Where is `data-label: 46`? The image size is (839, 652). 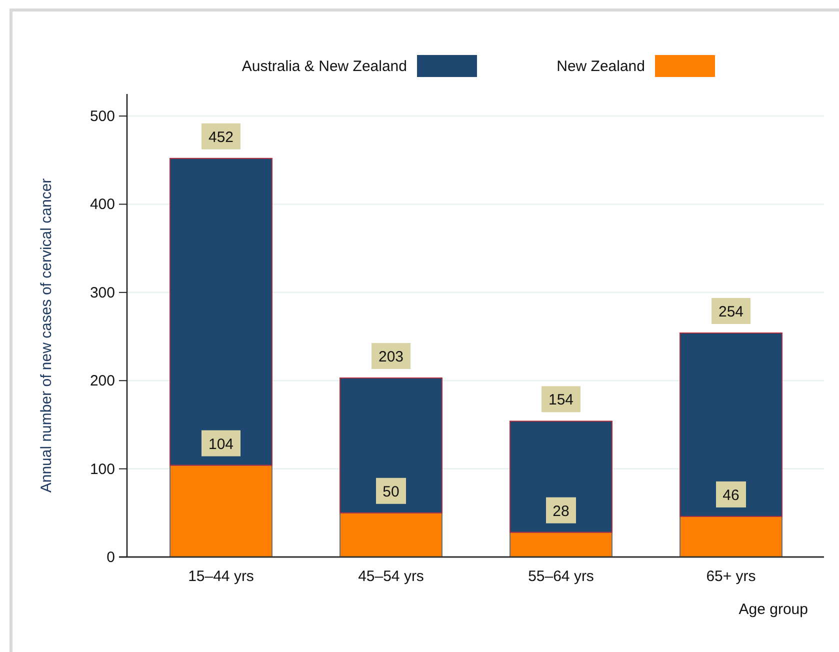
data-label: 46 is located at coordinates (731, 495).